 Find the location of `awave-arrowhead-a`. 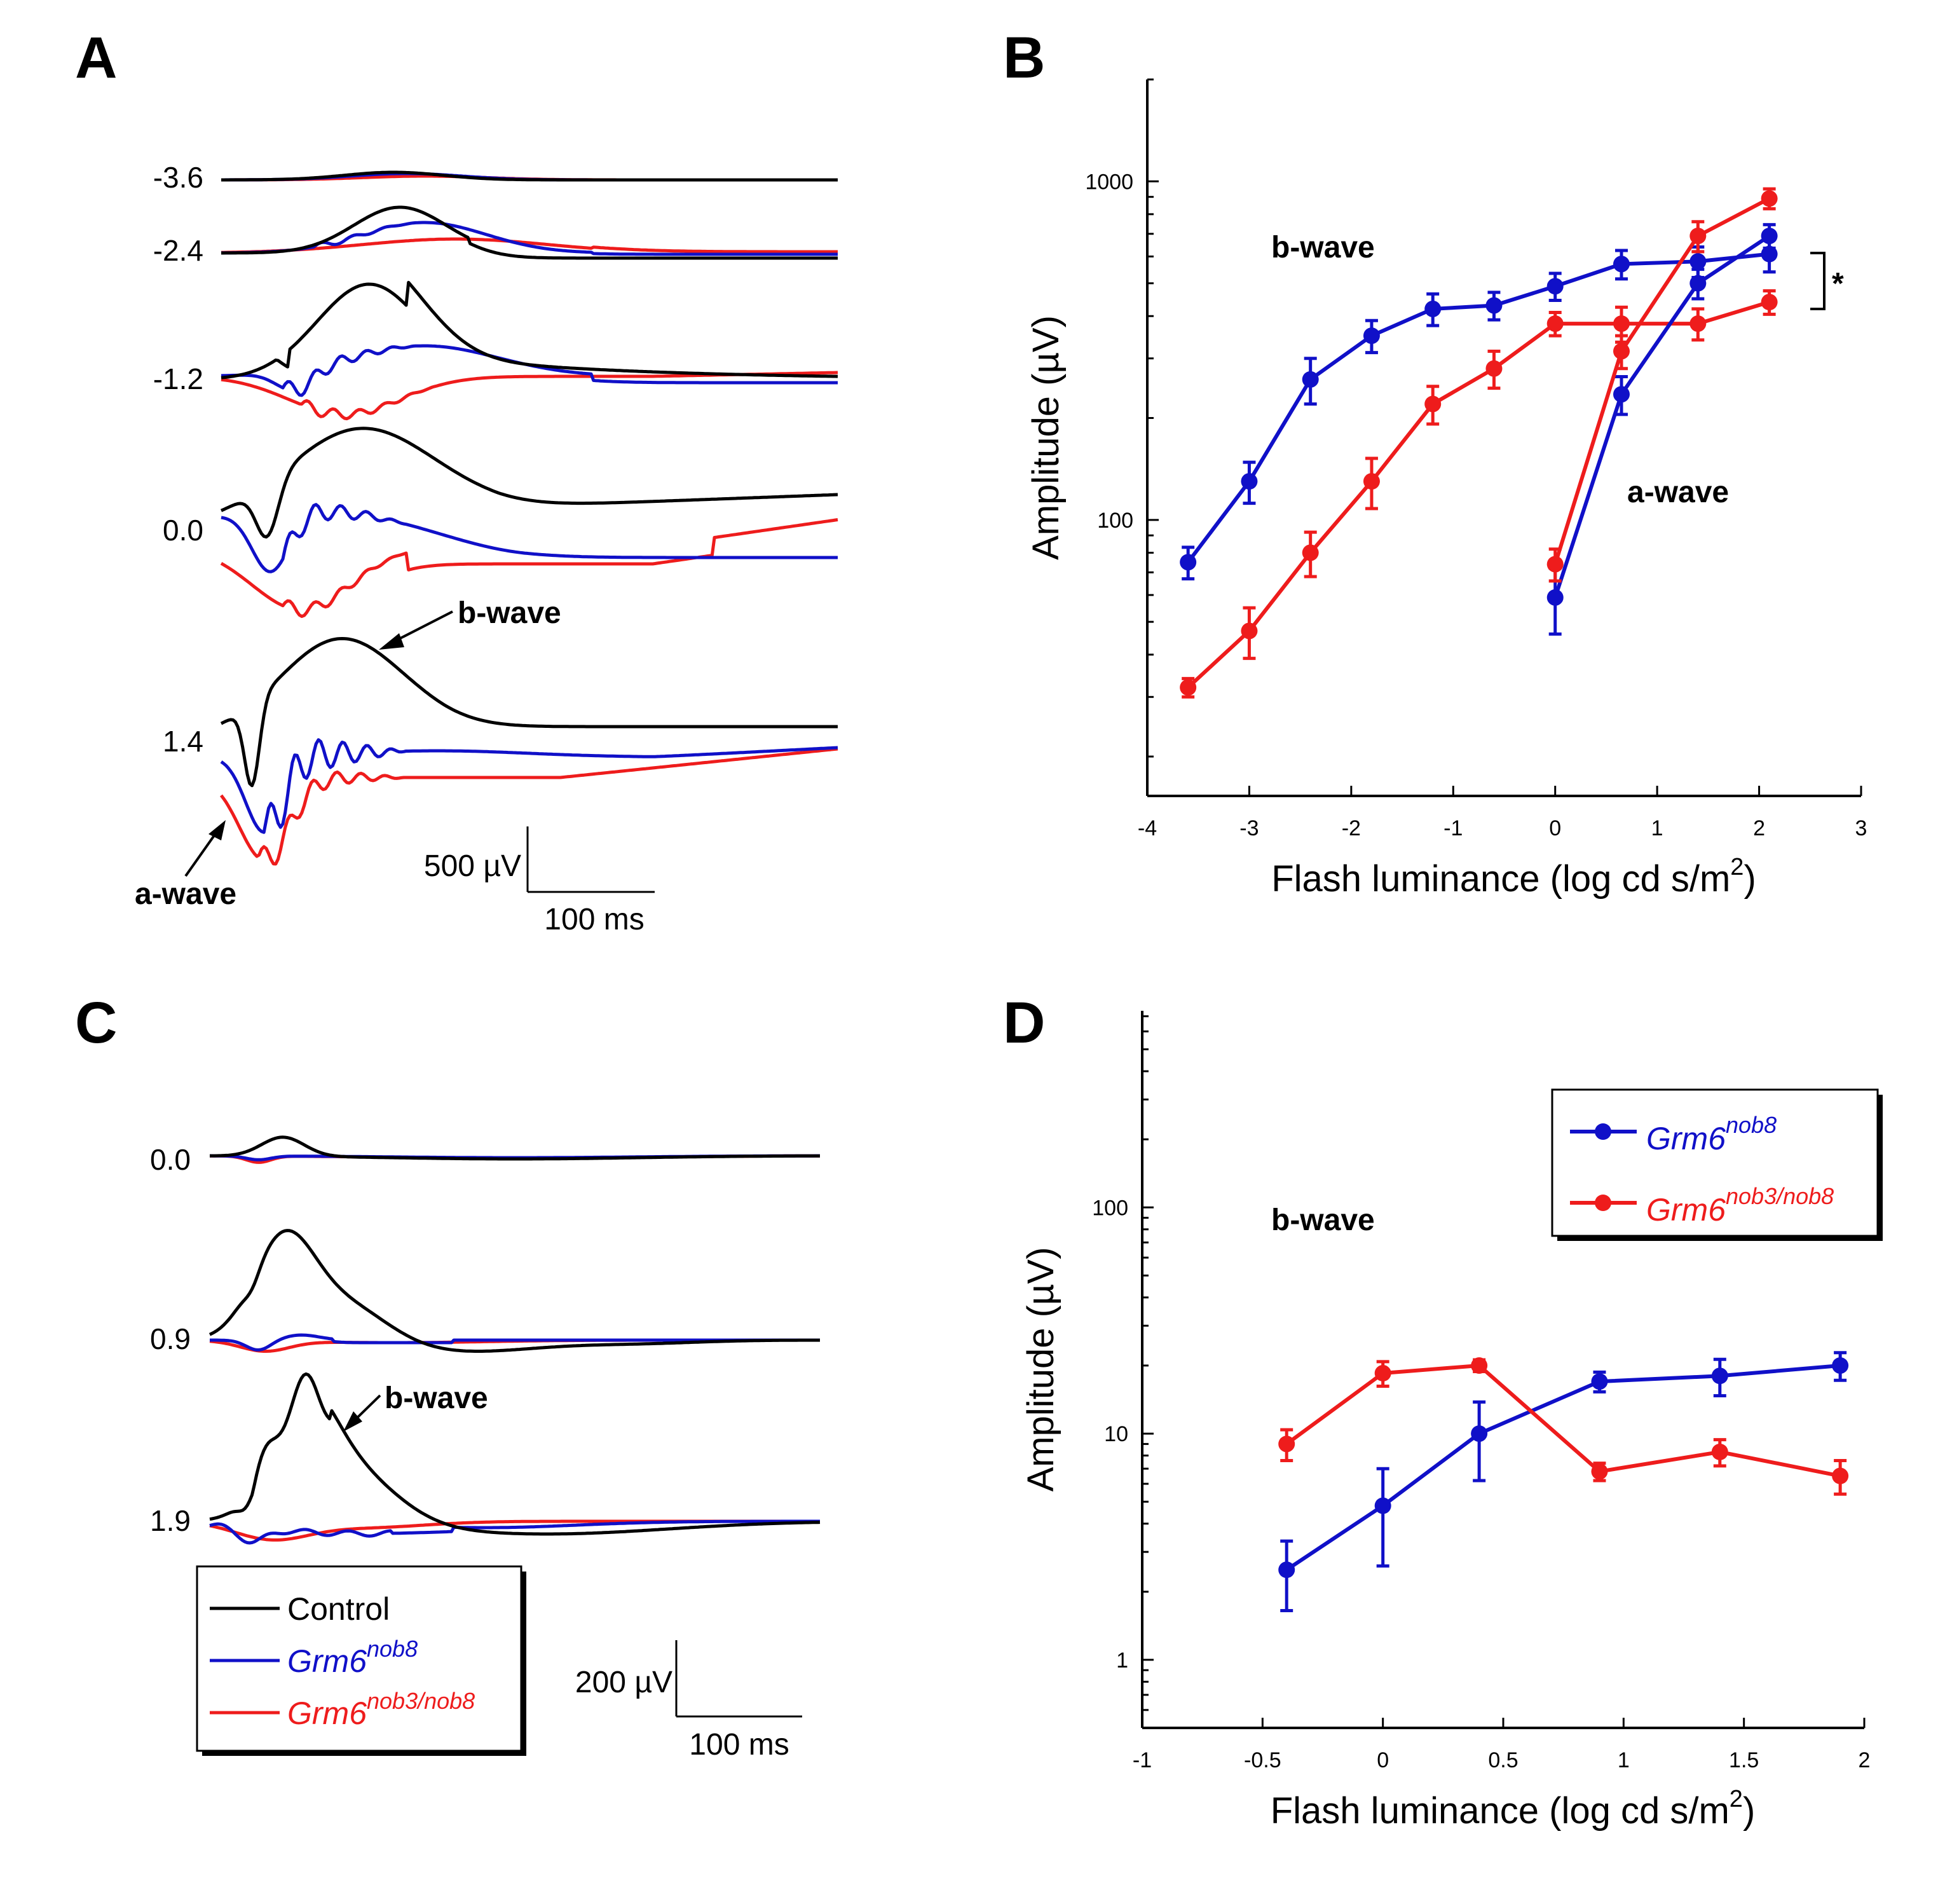

awave-arrowhead-a is located at coordinates (217, 830).